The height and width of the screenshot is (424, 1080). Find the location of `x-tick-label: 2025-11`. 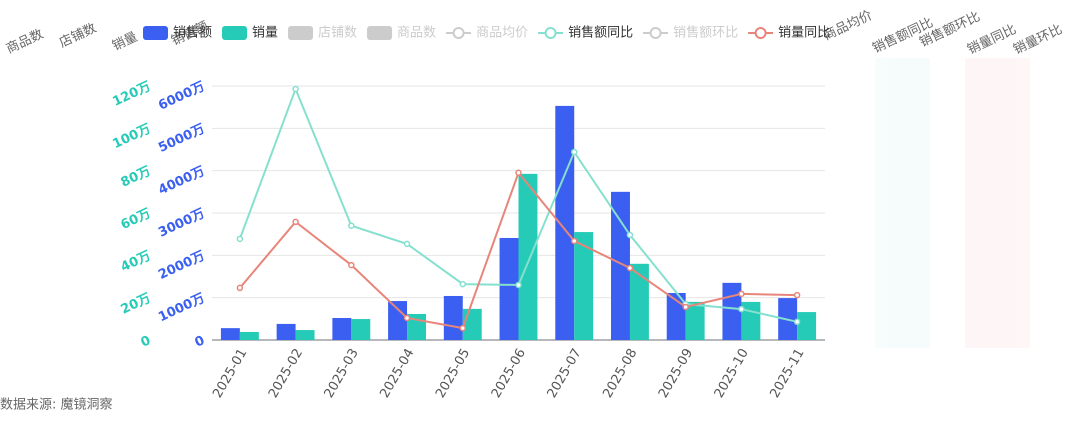

x-tick-label: 2025-11 is located at coordinates (787, 373).